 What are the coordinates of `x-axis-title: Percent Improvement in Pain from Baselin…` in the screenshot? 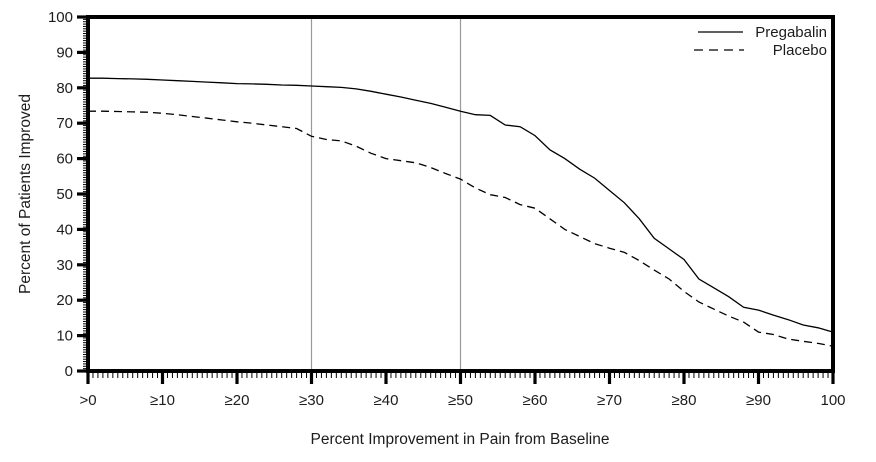 It's located at (460, 439).